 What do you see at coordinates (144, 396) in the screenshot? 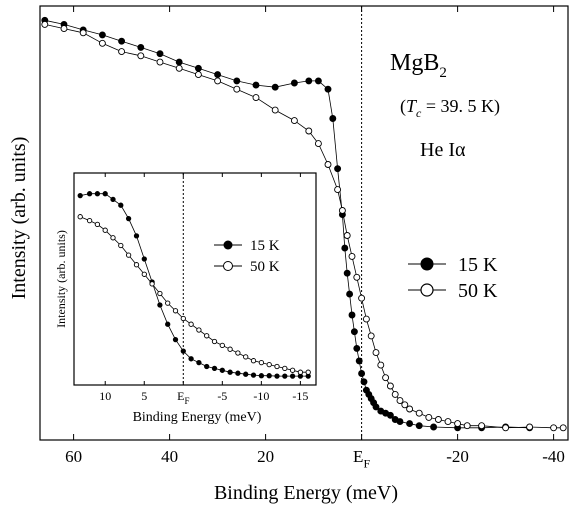
I see `inset-x-tick-label-1: 5` at bounding box center [144, 396].